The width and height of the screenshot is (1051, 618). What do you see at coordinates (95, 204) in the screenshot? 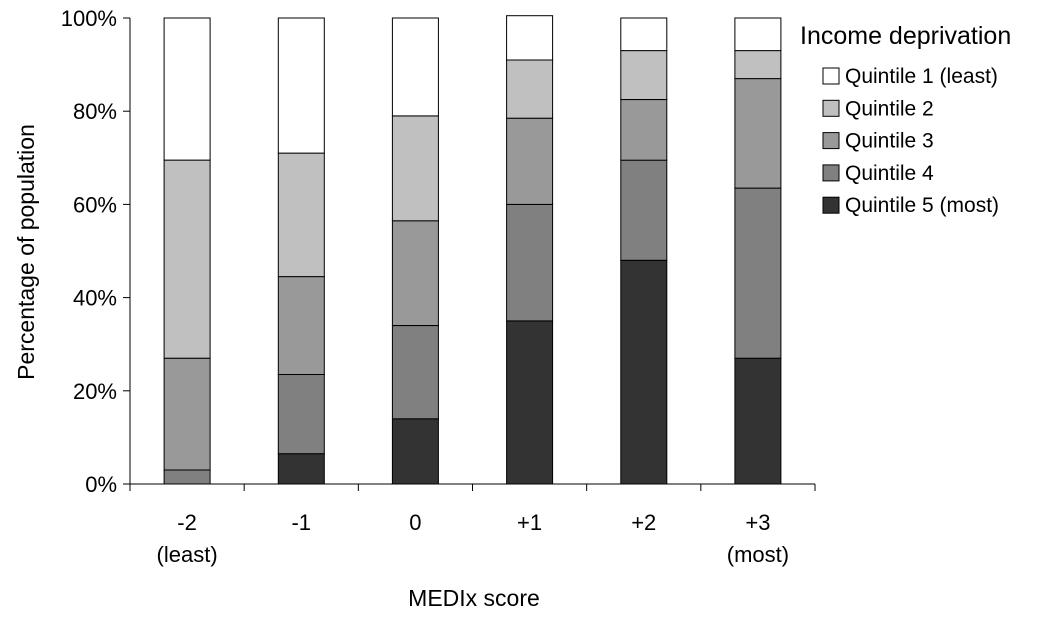
I see `y-tick-label: 60%` at bounding box center [95, 204].